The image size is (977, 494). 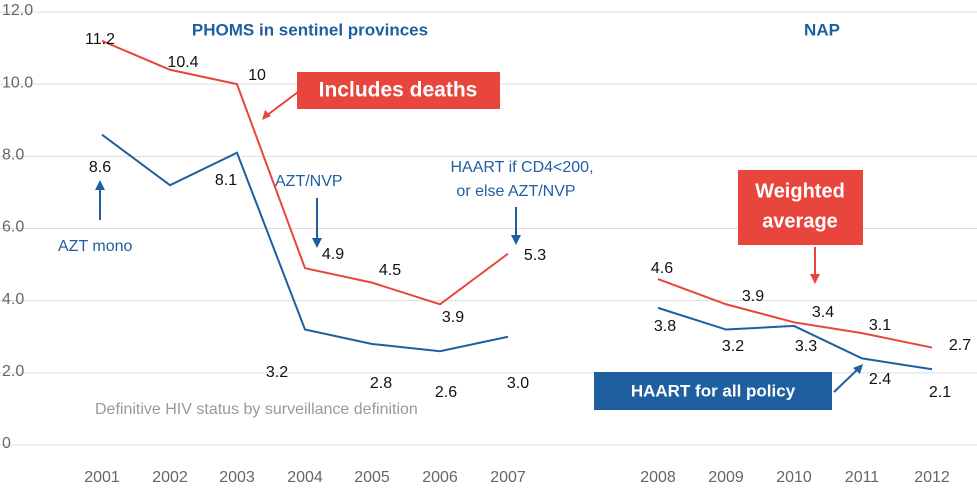 I want to click on x-tick-label: 2007, so click(x=508, y=477).